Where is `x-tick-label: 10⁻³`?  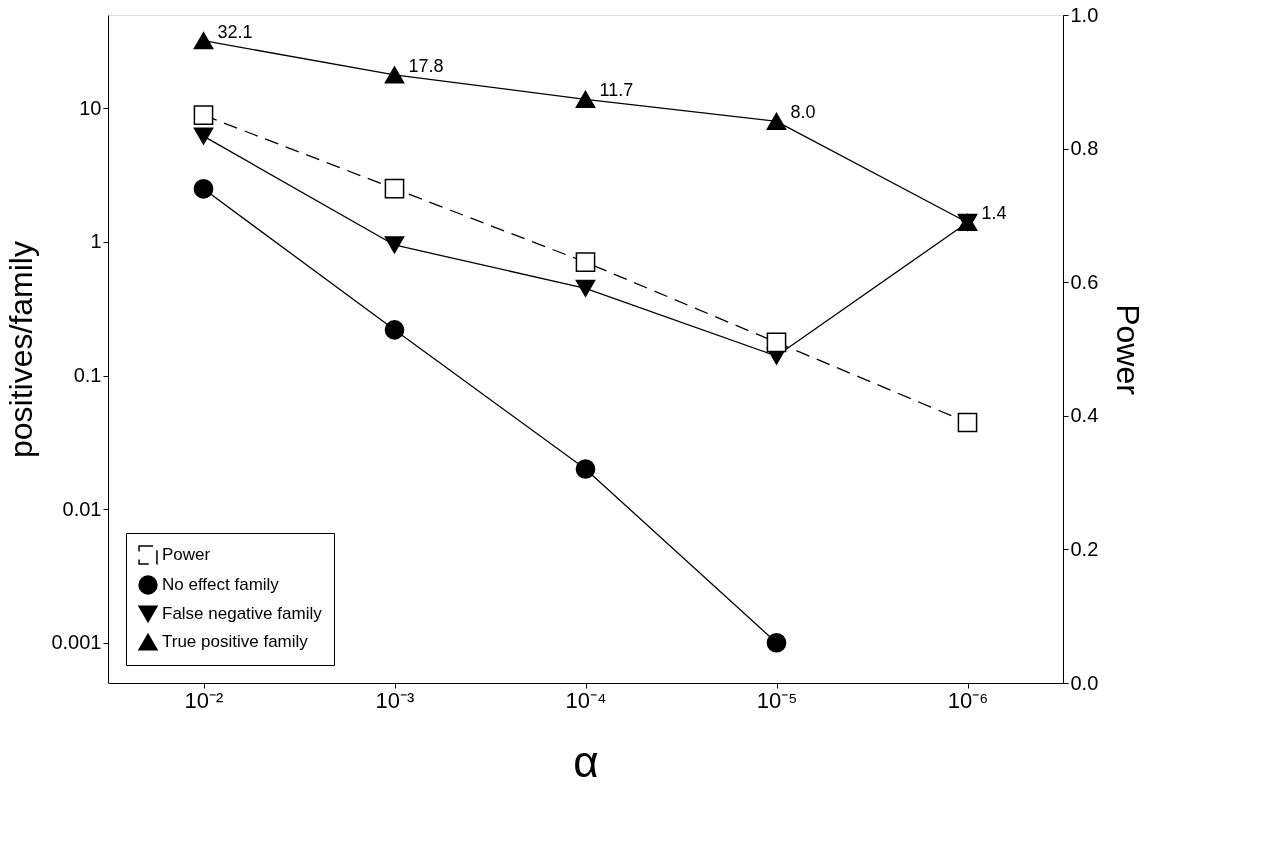 x-tick-label: 10⁻³ is located at coordinates (395, 700).